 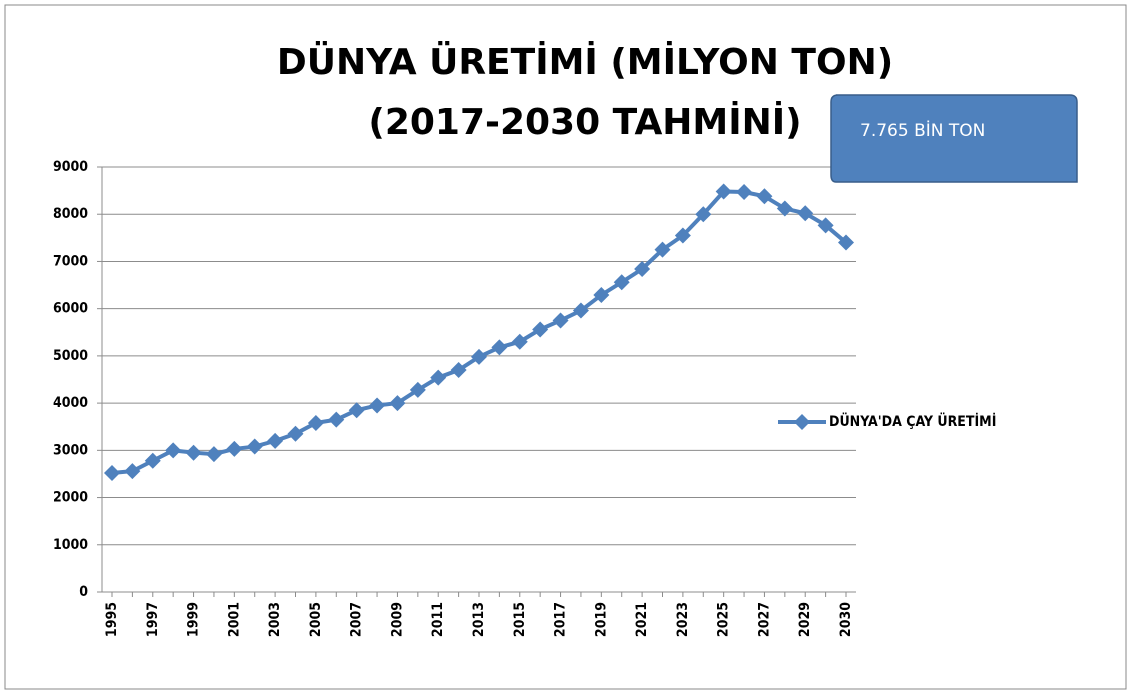 What do you see at coordinates (802, 422) in the screenshot?
I see `legend-marker` at bounding box center [802, 422].